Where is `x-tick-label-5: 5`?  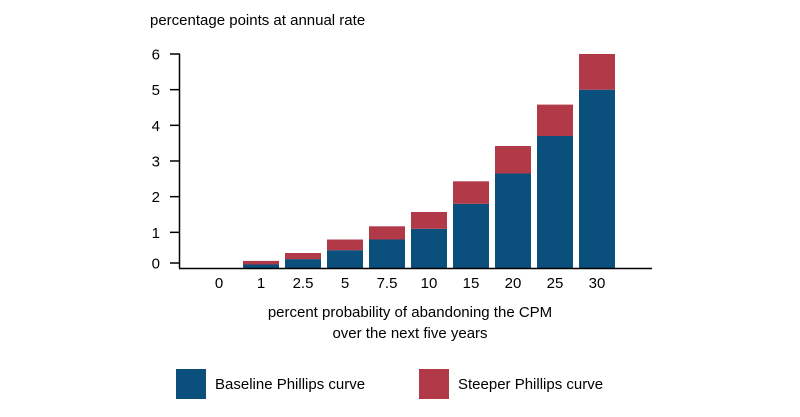
x-tick-label-5: 5 is located at coordinates (345, 283).